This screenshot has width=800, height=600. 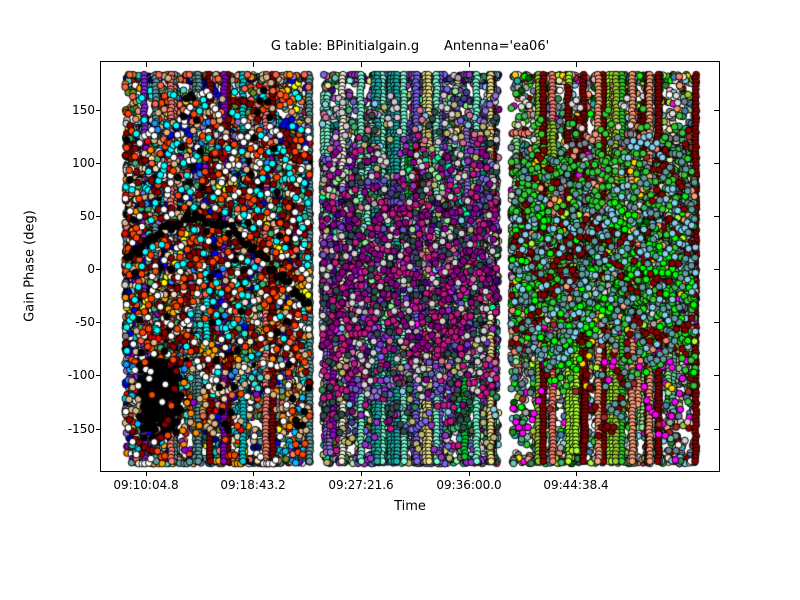 What do you see at coordinates (253, 485) in the screenshot?
I see `x-tick-label: 09:18:43.2` at bounding box center [253, 485].